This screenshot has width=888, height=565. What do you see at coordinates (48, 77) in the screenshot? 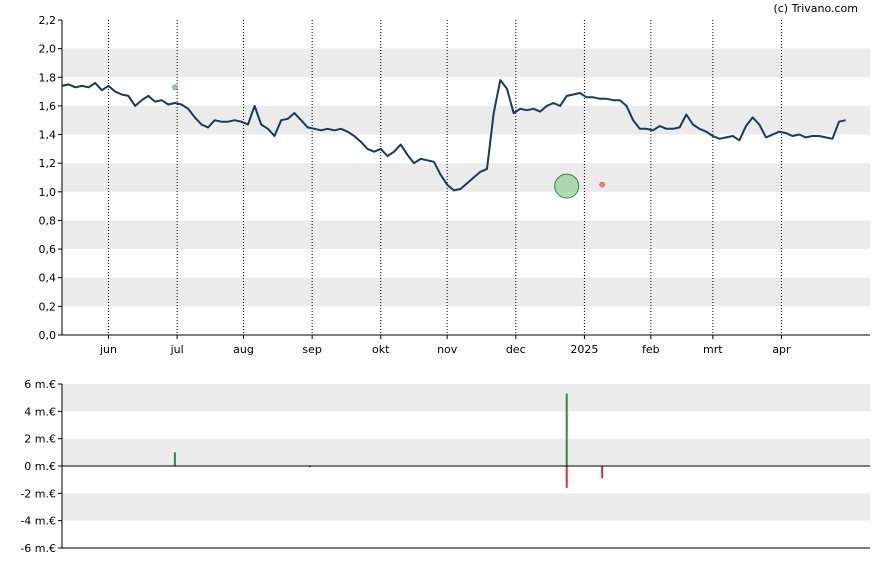
I see `y-tick-label: 1,8` at bounding box center [48, 77].